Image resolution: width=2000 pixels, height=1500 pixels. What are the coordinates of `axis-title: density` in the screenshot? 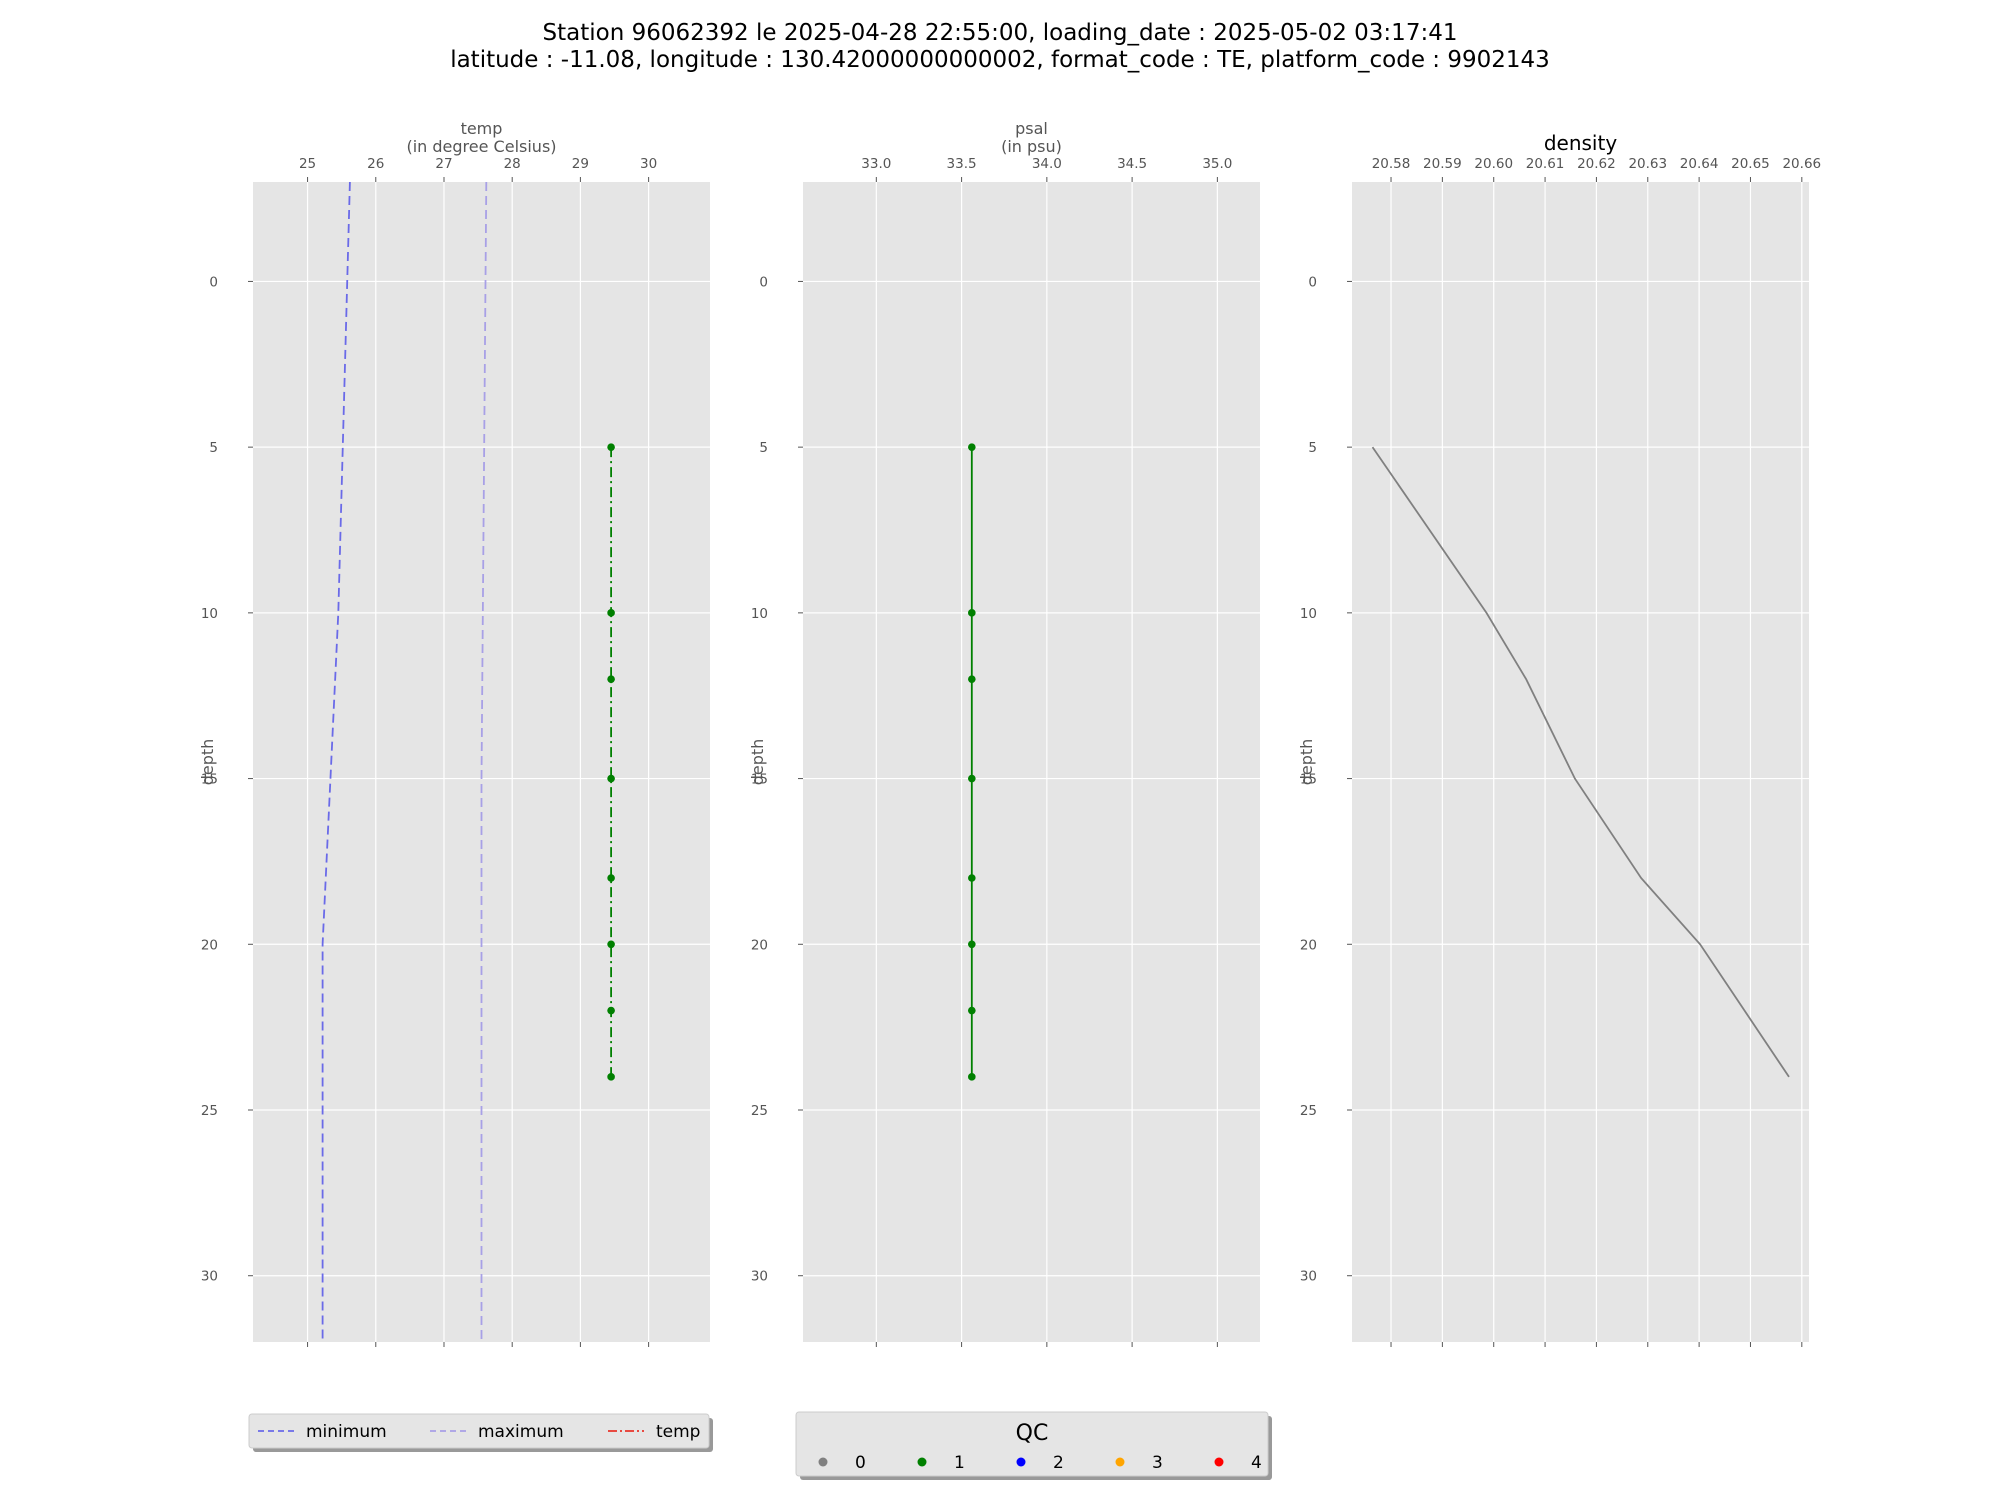 It's located at (1580, 143).